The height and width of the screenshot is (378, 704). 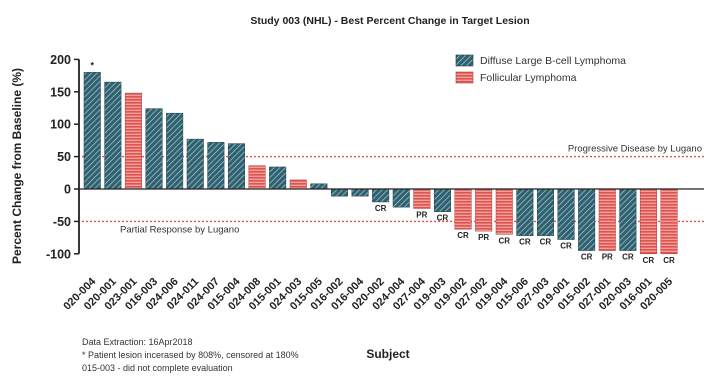 I want to click on bar-label-020-003: CR, so click(x=628, y=257).